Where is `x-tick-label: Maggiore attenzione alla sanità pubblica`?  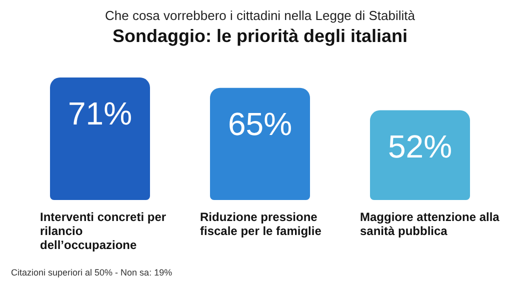 x-tick-label: Maggiore attenzione alla sanità pubblica is located at coordinates (431, 224).